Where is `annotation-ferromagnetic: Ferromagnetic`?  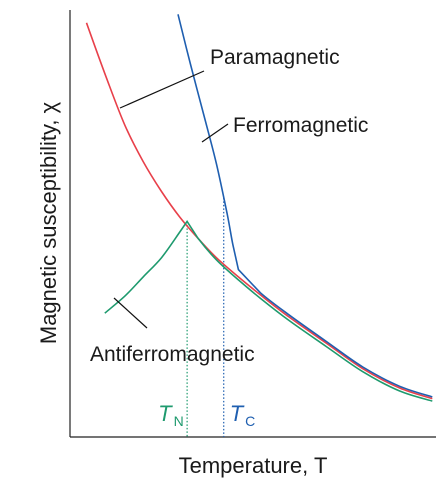
annotation-ferromagnetic: Ferromagnetic is located at coordinates (300, 125).